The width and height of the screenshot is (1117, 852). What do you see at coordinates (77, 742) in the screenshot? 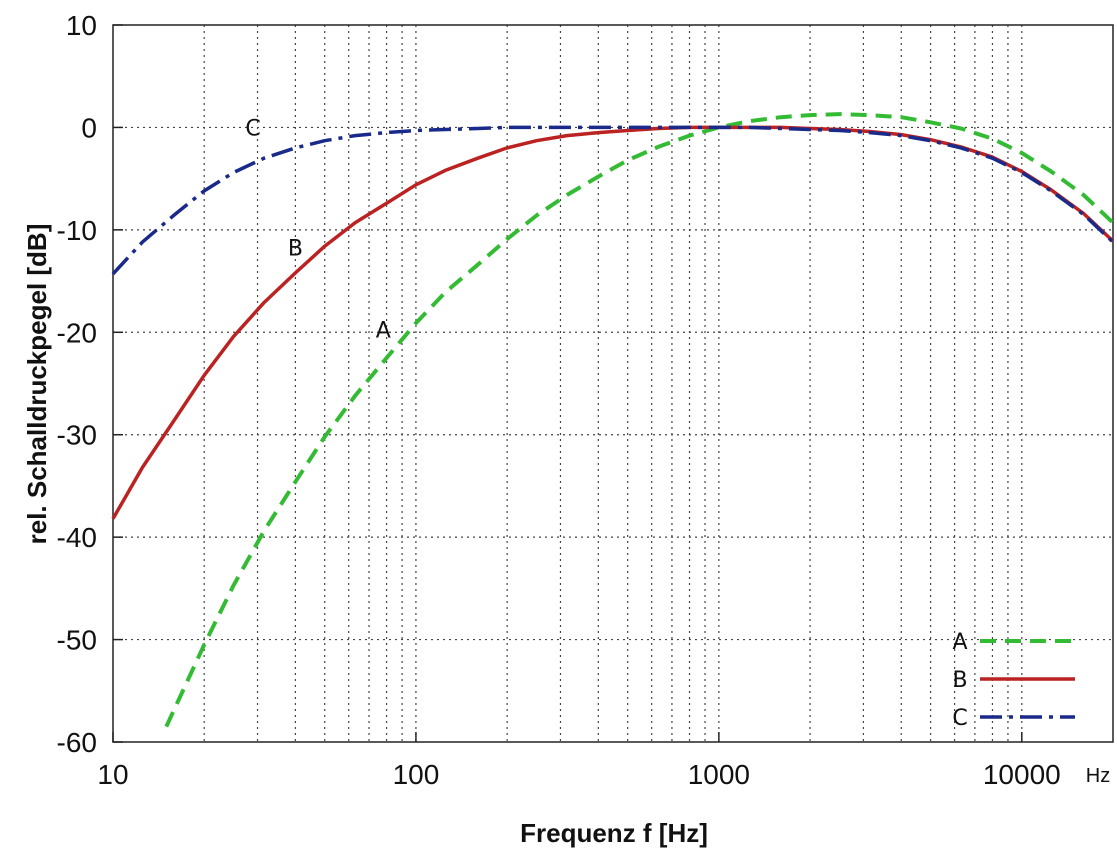
I see `y-tick-label: -60` at bounding box center [77, 742].